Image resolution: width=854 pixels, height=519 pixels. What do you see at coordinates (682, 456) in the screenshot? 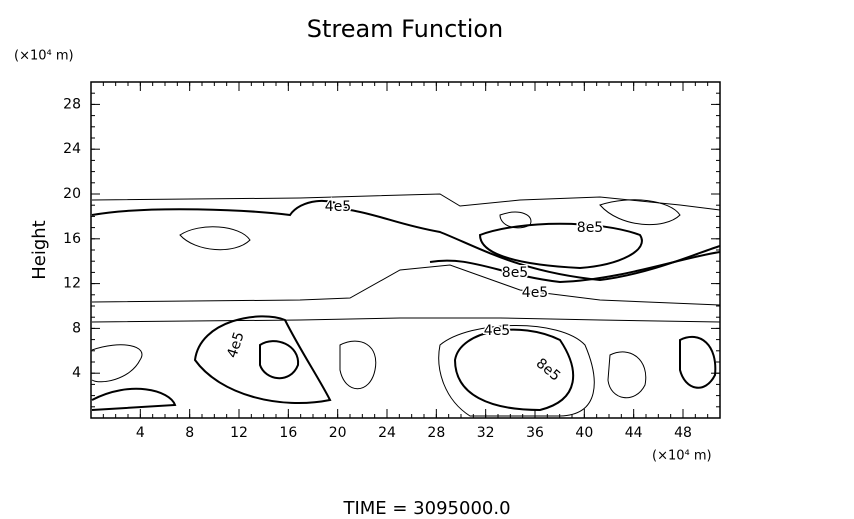
I see `x-unit: (×10⁴ m)` at bounding box center [682, 456].